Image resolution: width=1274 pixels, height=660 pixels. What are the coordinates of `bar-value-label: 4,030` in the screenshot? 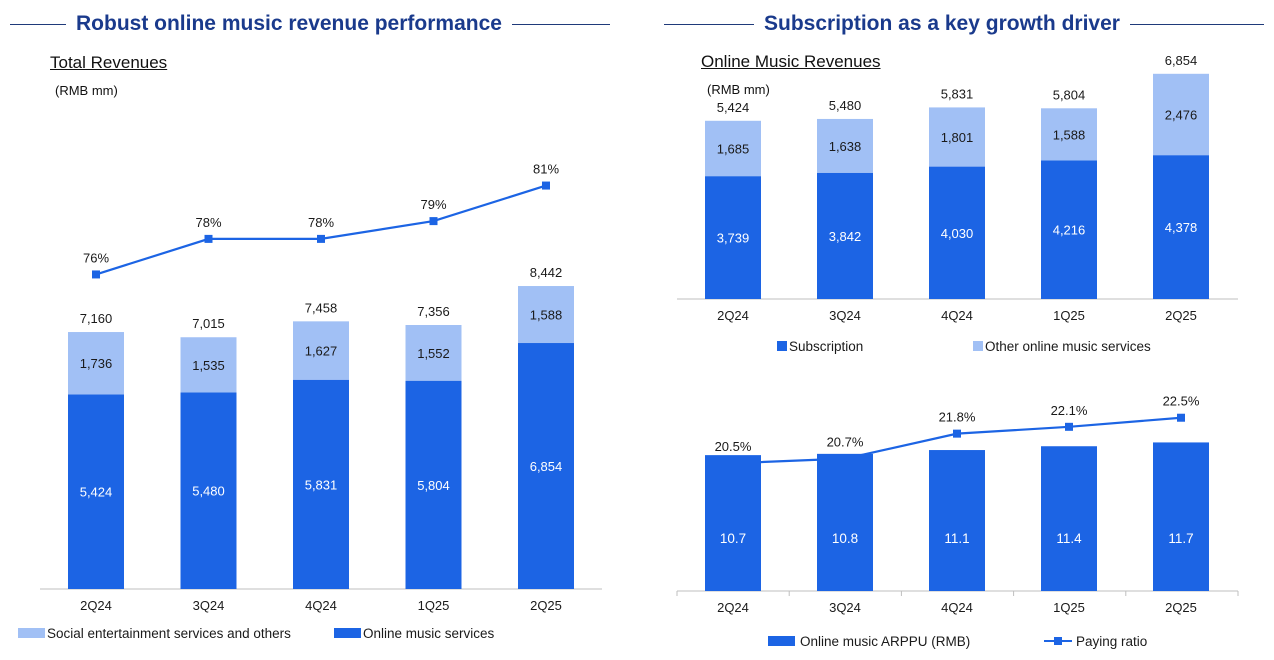 It's located at (957, 233).